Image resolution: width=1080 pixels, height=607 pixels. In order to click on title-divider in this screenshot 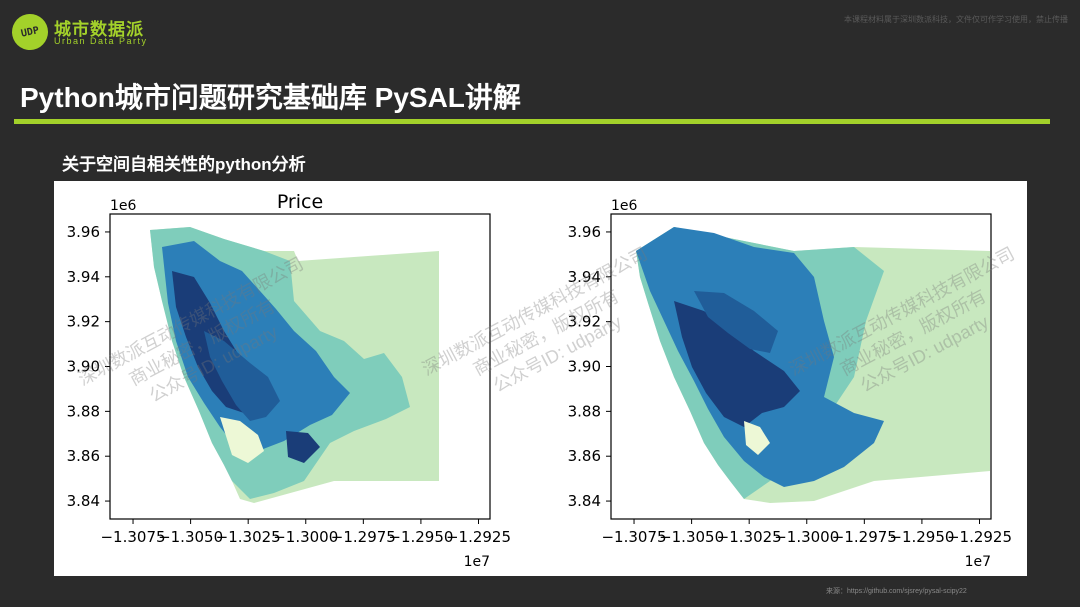, I will do `click(532, 121)`.